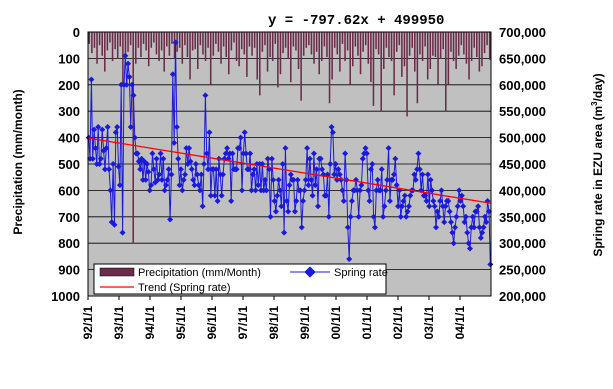 Image resolution: width=613 pixels, height=389 pixels. I want to click on right-tick-label: 500,000, so click(522, 138).